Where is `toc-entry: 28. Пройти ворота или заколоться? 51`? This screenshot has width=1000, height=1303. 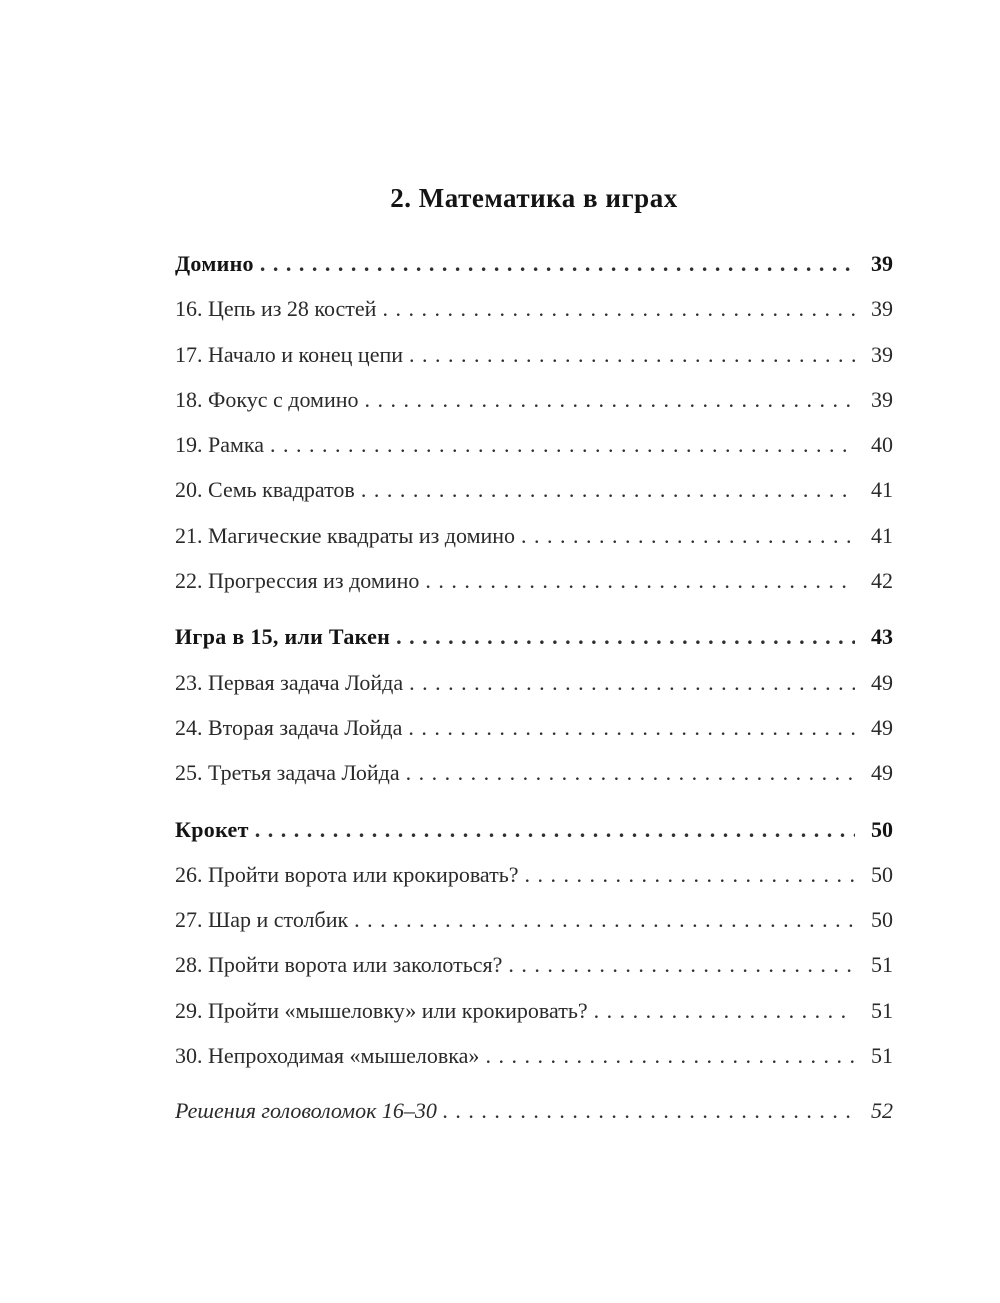
toc-entry: 28. Пройти ворота или заколоться? 51 is located at coordinates (534, 974).